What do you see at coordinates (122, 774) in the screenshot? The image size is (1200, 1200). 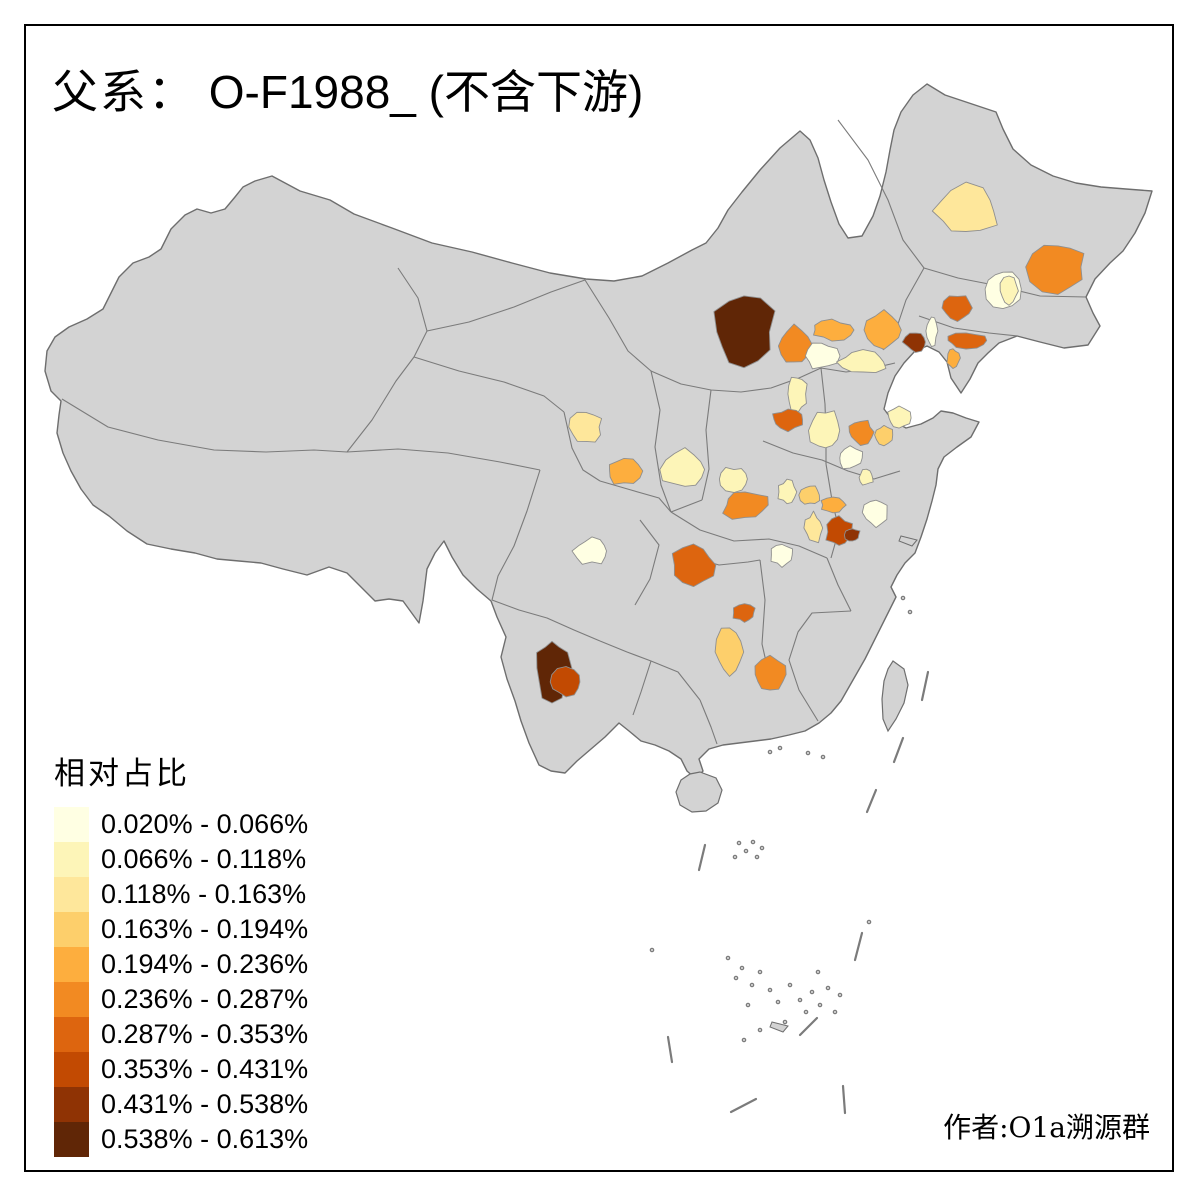 I see `legend-title: 相对占比` at bounding box center [122, 774].